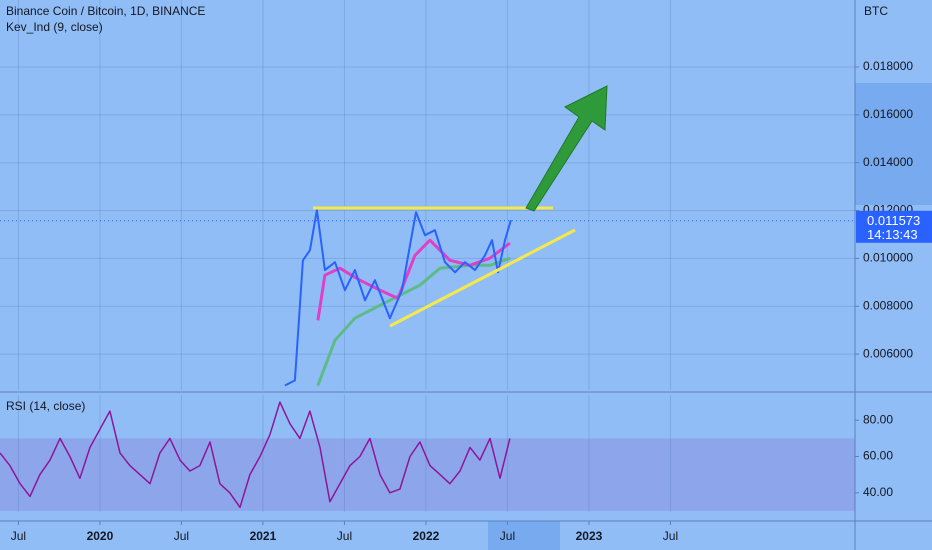 The image size is (932, 550). Describe the element at coordinates (893, 220) in the screenshot. I see `price-tag-value: 0.011573` at that location.